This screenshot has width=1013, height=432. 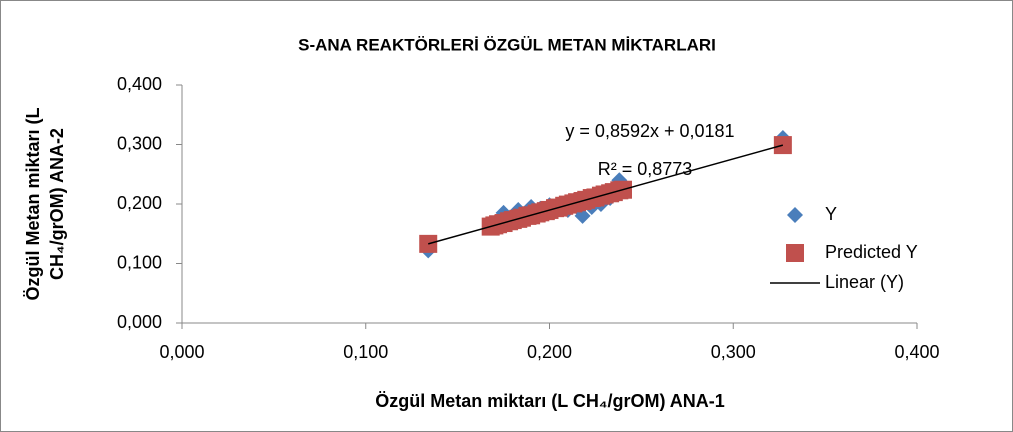 I want to click on equation: y = 0,8592x + 0,0181, so click(x=649, y=131).